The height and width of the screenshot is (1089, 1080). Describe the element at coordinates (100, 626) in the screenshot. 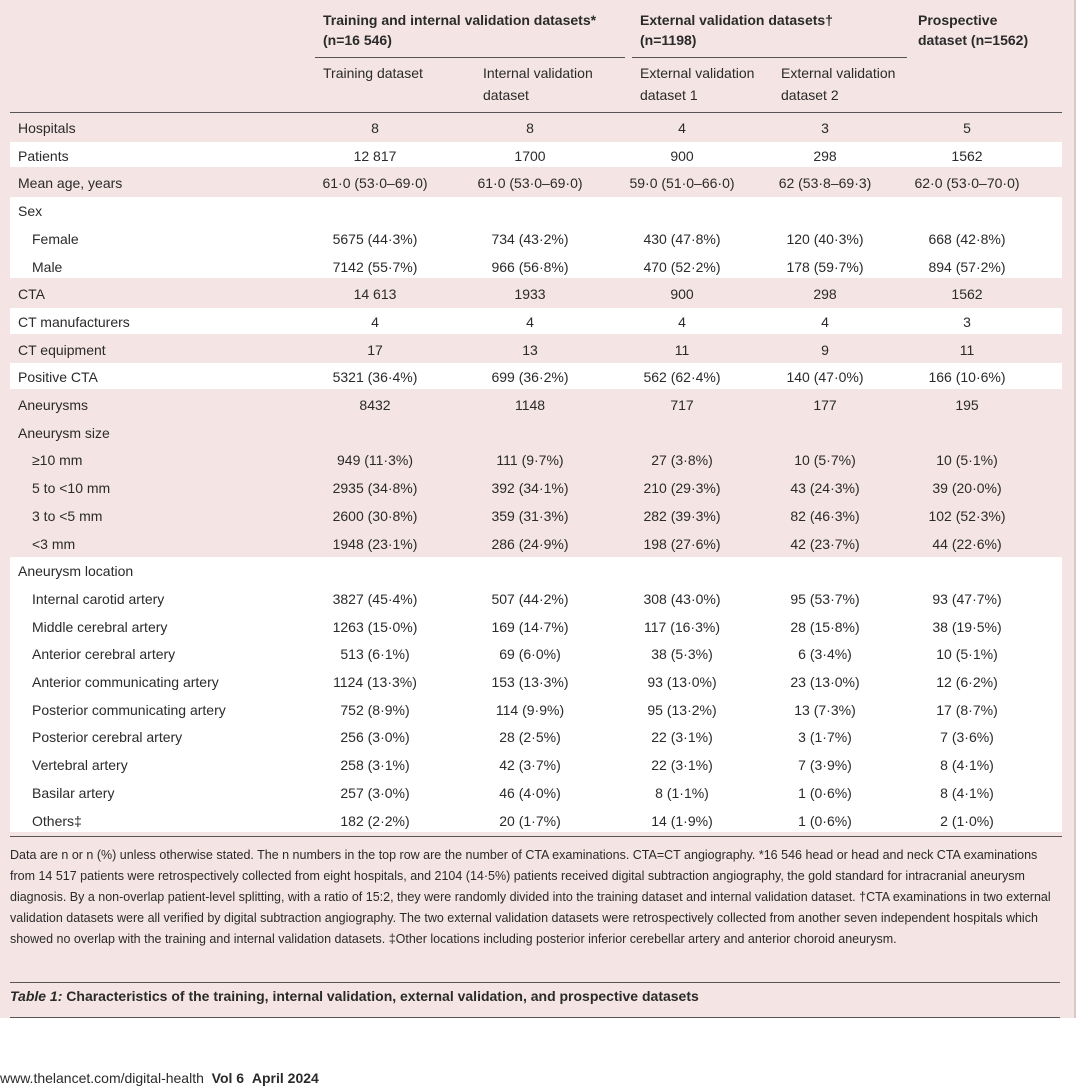

I see `row-label: Middle cerebral artery` at that location.